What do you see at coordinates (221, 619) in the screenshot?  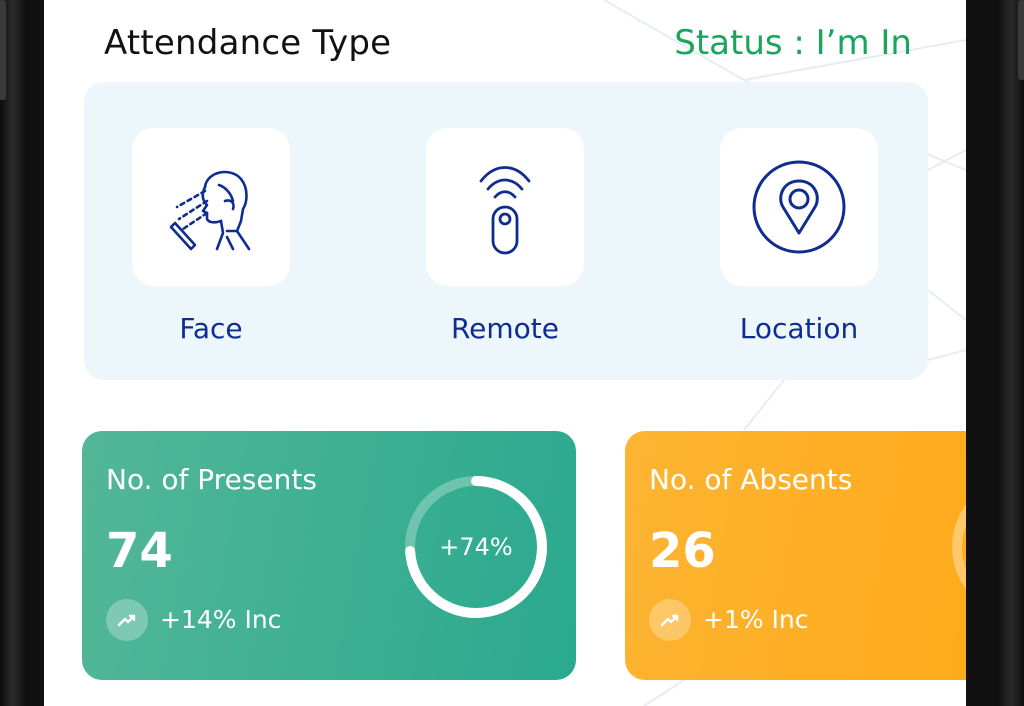 I see `presents-trend: +14% Inc` at bounding box center [221, 619].